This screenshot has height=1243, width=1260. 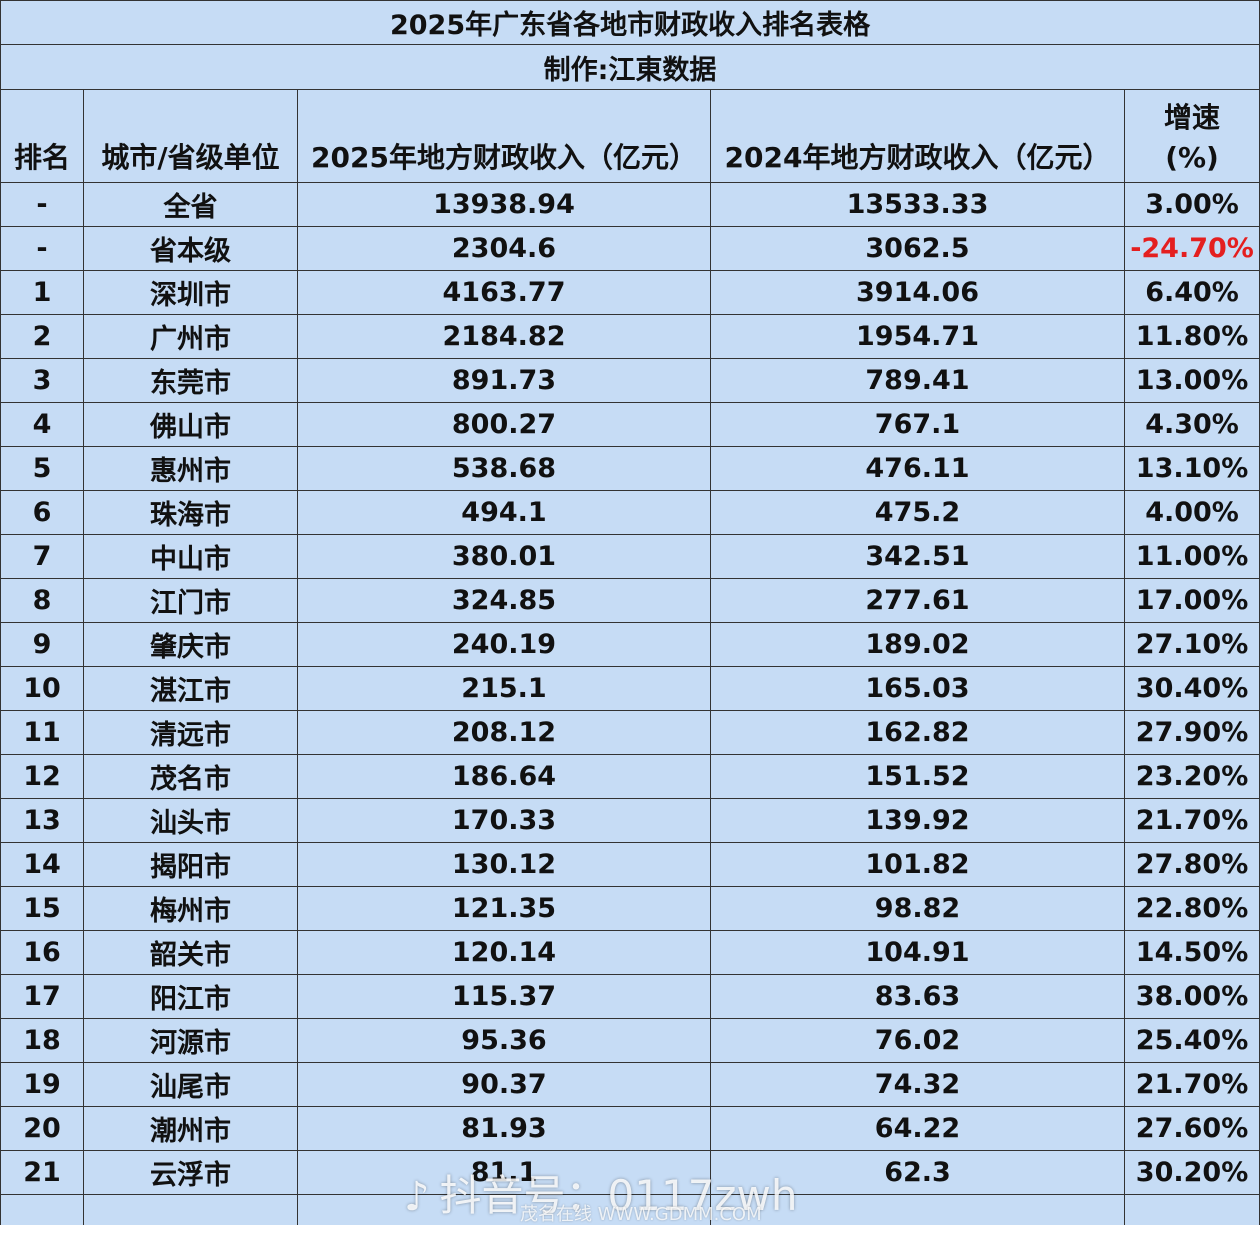 What do you see at coordinates (630, 952) in the screenshot?
I see `table-row: 16 韶关市 120.14 104.91 14.50%` at bounding box center [630, 952].